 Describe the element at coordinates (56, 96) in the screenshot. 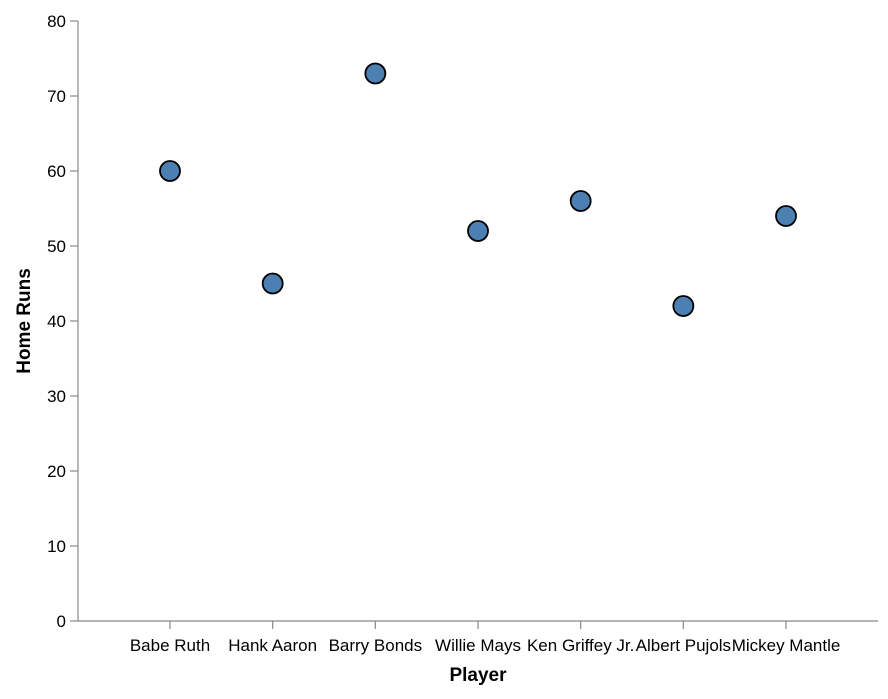

I see `y-tick-label: 70` at that location.